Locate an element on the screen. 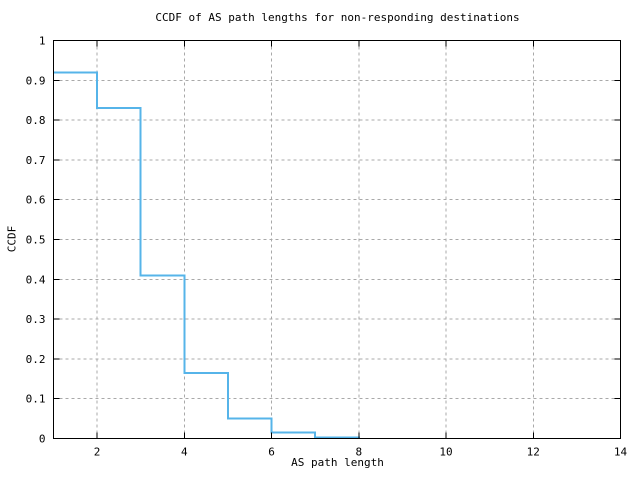 The height and width of the screenshot is (480, 640). y-tick-label: 0 is located at coordinates (42, 439).